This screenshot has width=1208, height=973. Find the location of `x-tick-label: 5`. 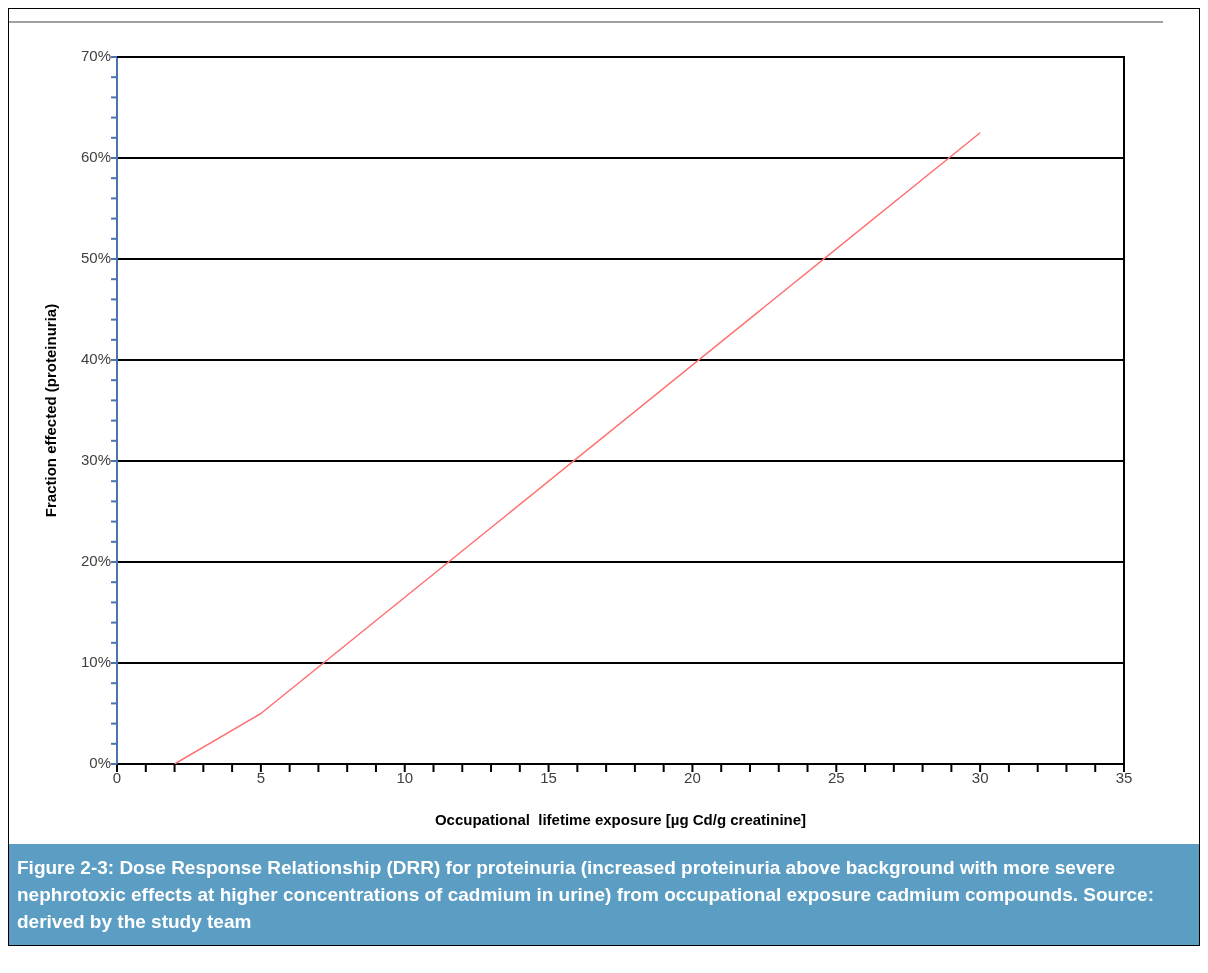

x-tick-label: 5 is located at coordinates (261, 778).